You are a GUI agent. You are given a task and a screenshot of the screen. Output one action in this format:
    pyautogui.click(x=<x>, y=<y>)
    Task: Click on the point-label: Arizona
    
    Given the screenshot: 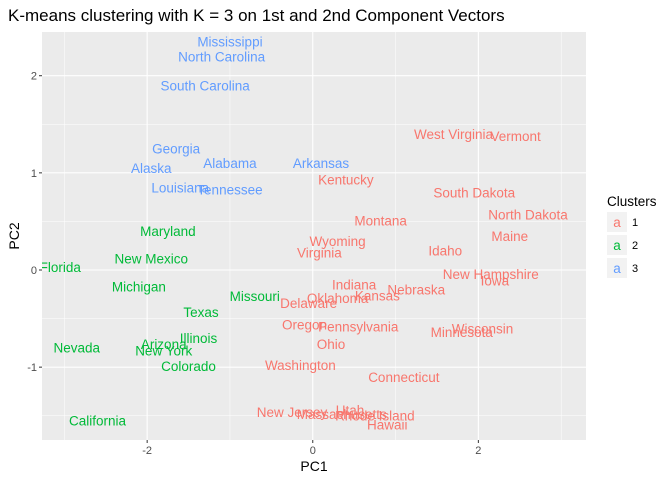 What is the action you would take?
    pyautogui.click(x=164, y=344)
    